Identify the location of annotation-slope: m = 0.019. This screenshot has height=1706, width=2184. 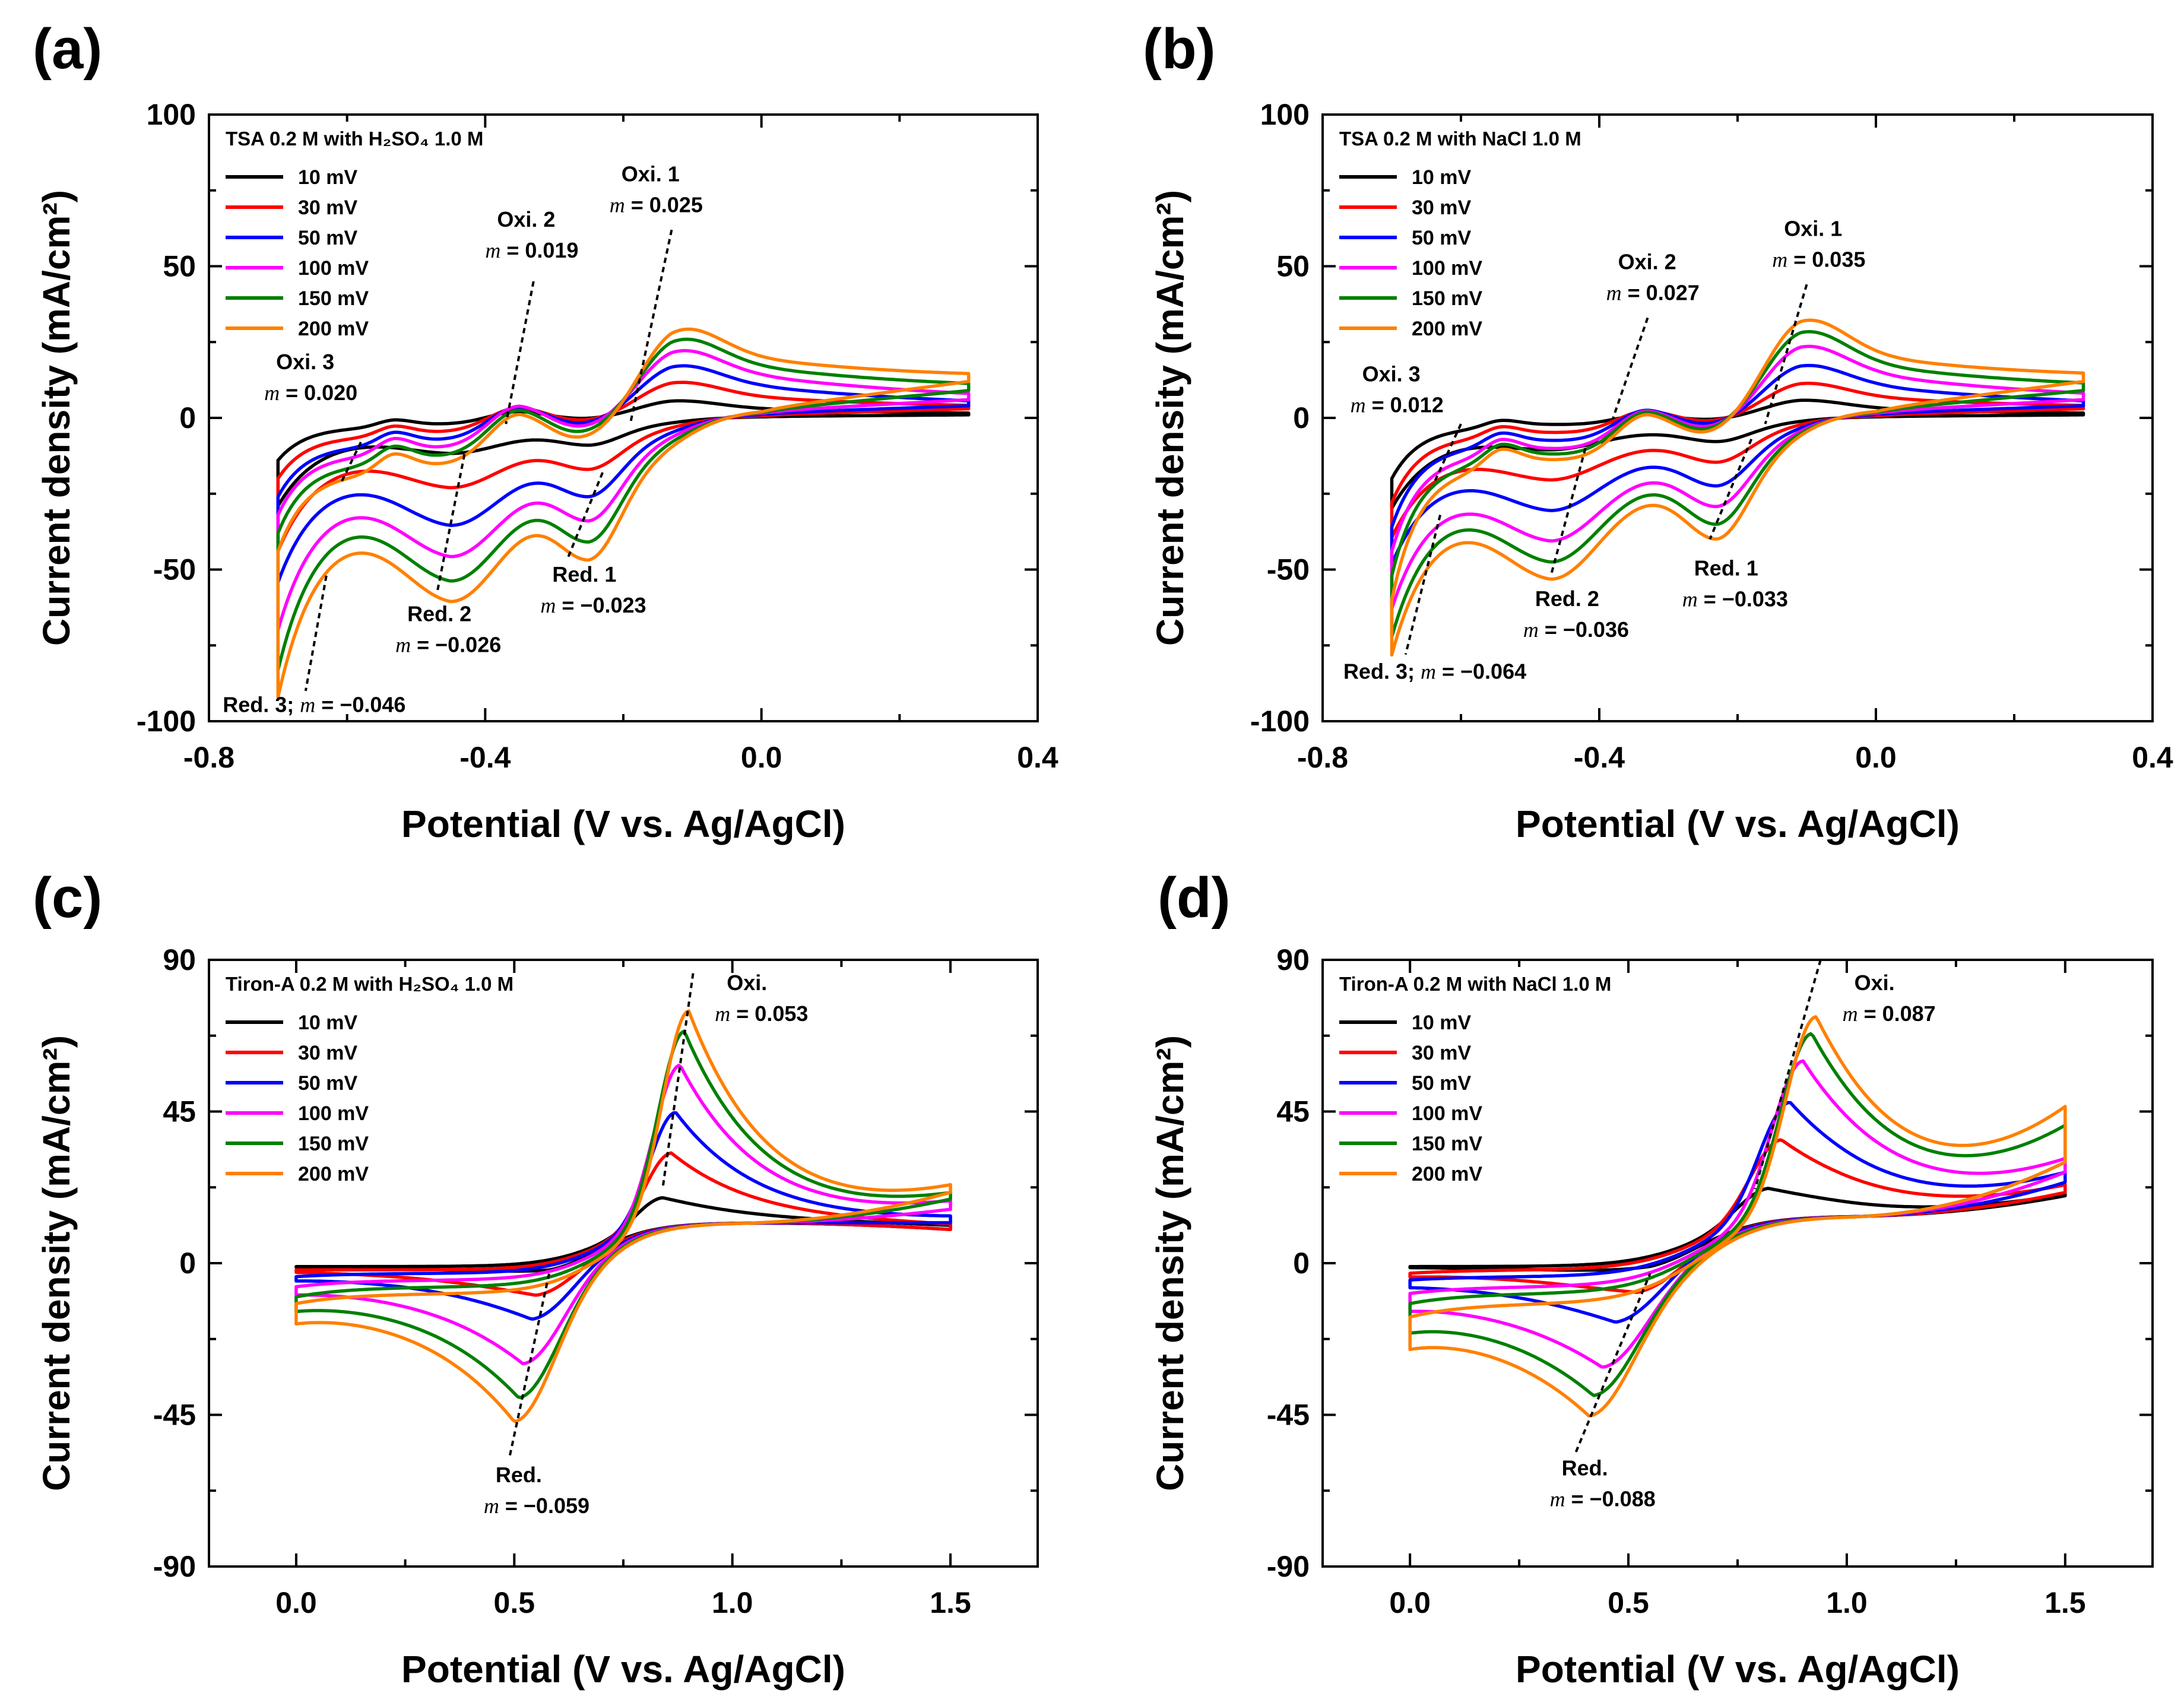
(531, 250).